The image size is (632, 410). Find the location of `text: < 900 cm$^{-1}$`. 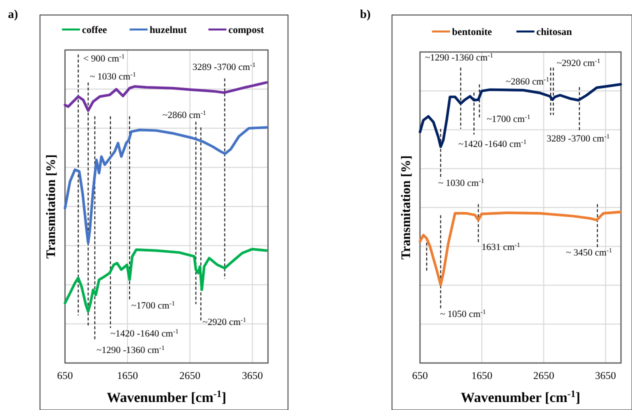

text: < 900 cm$^{-1}$ is located at coordinates (104, 58).